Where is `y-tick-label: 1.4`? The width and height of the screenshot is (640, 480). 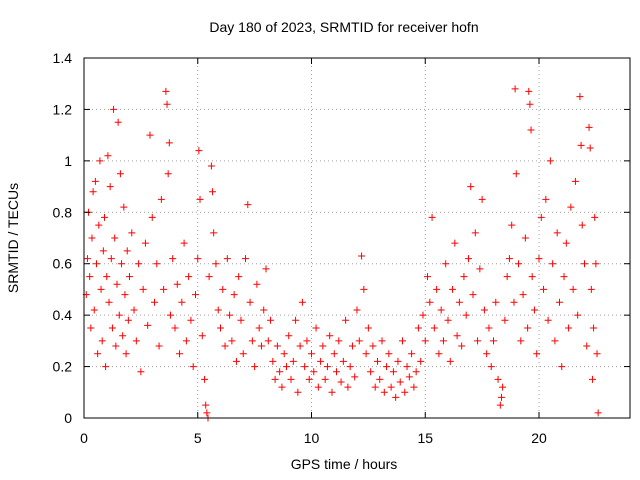
y-tick-label: 1.4 is located at coordinates (63, 58).